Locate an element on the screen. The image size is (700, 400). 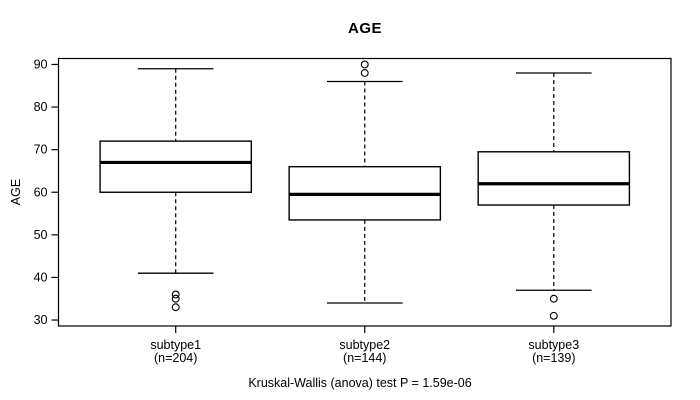
x-axis-label: subtype3 is located at coordinates (553, 345).